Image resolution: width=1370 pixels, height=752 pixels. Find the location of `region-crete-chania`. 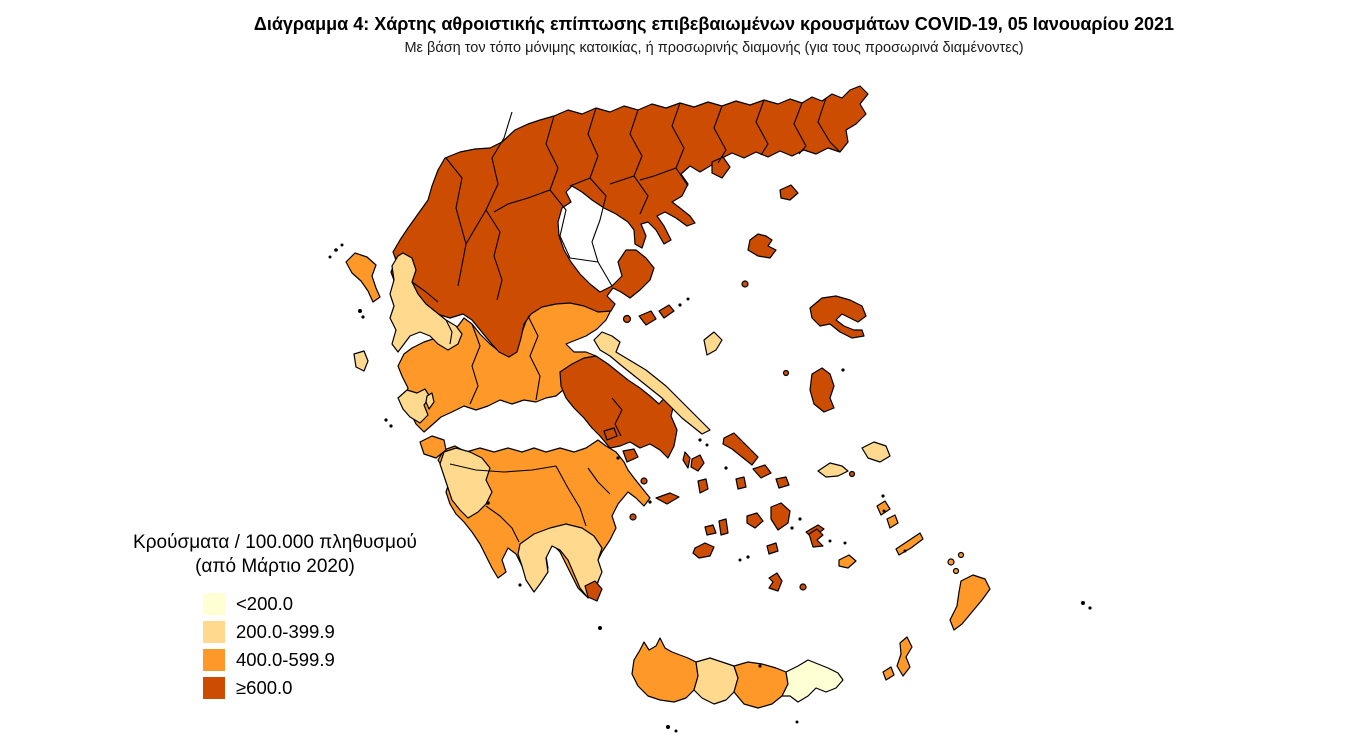

region-crete-chania is located at coordinates (665, 670).